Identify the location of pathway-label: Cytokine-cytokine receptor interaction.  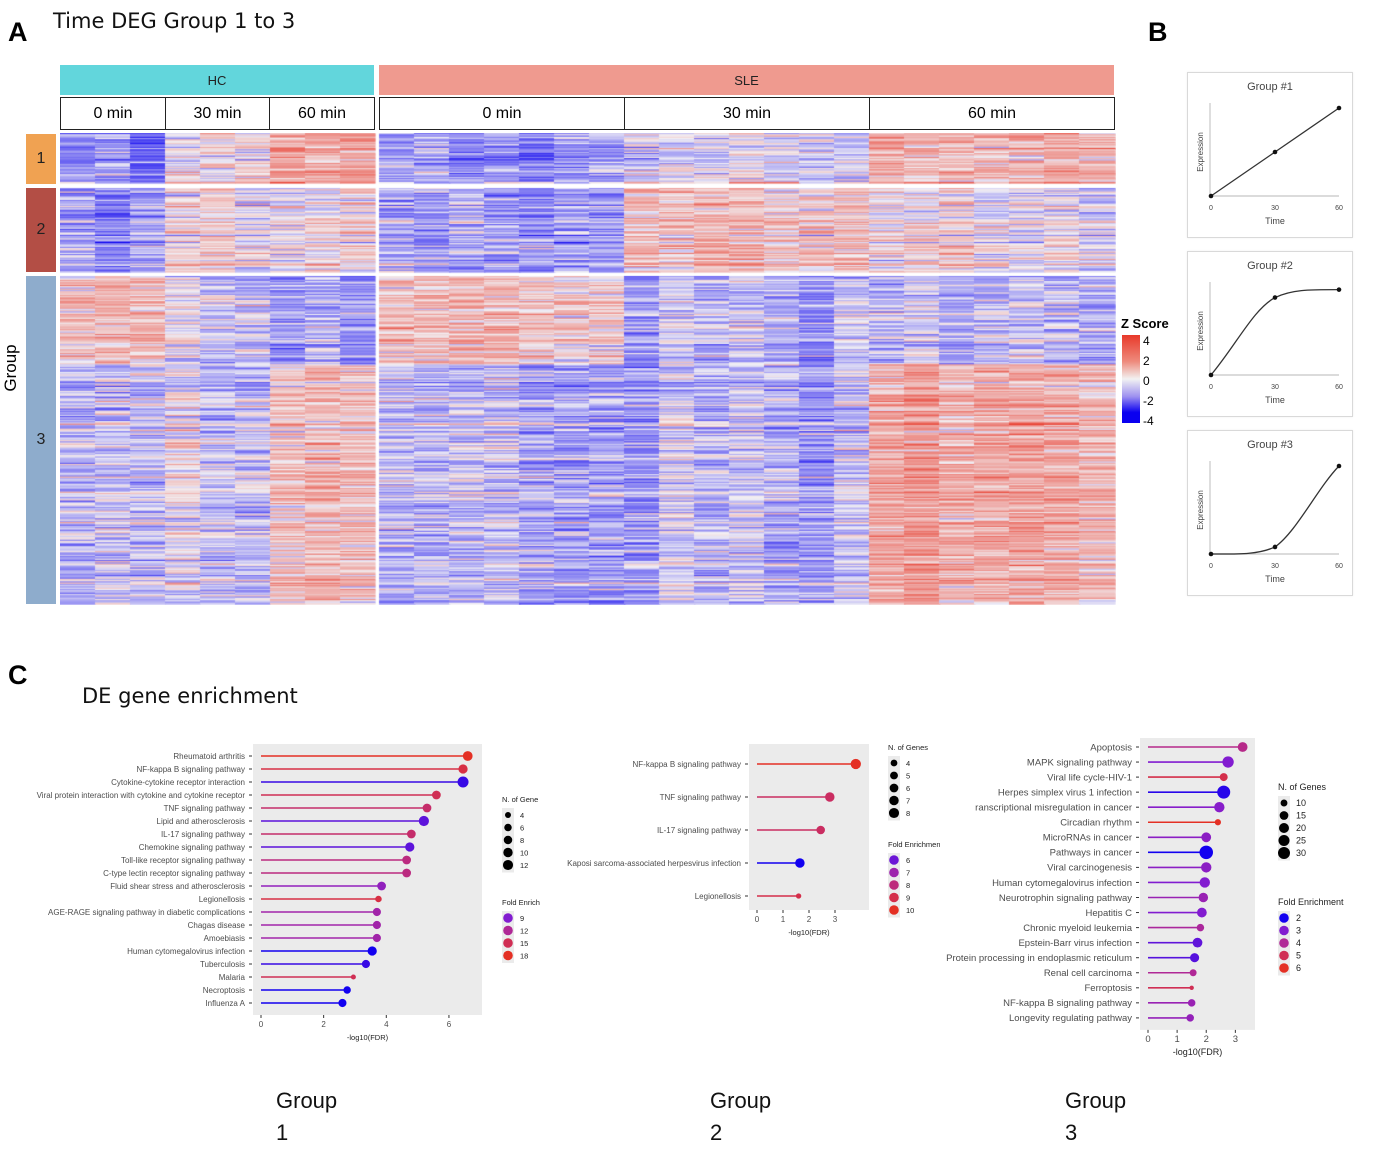
(178, 782).